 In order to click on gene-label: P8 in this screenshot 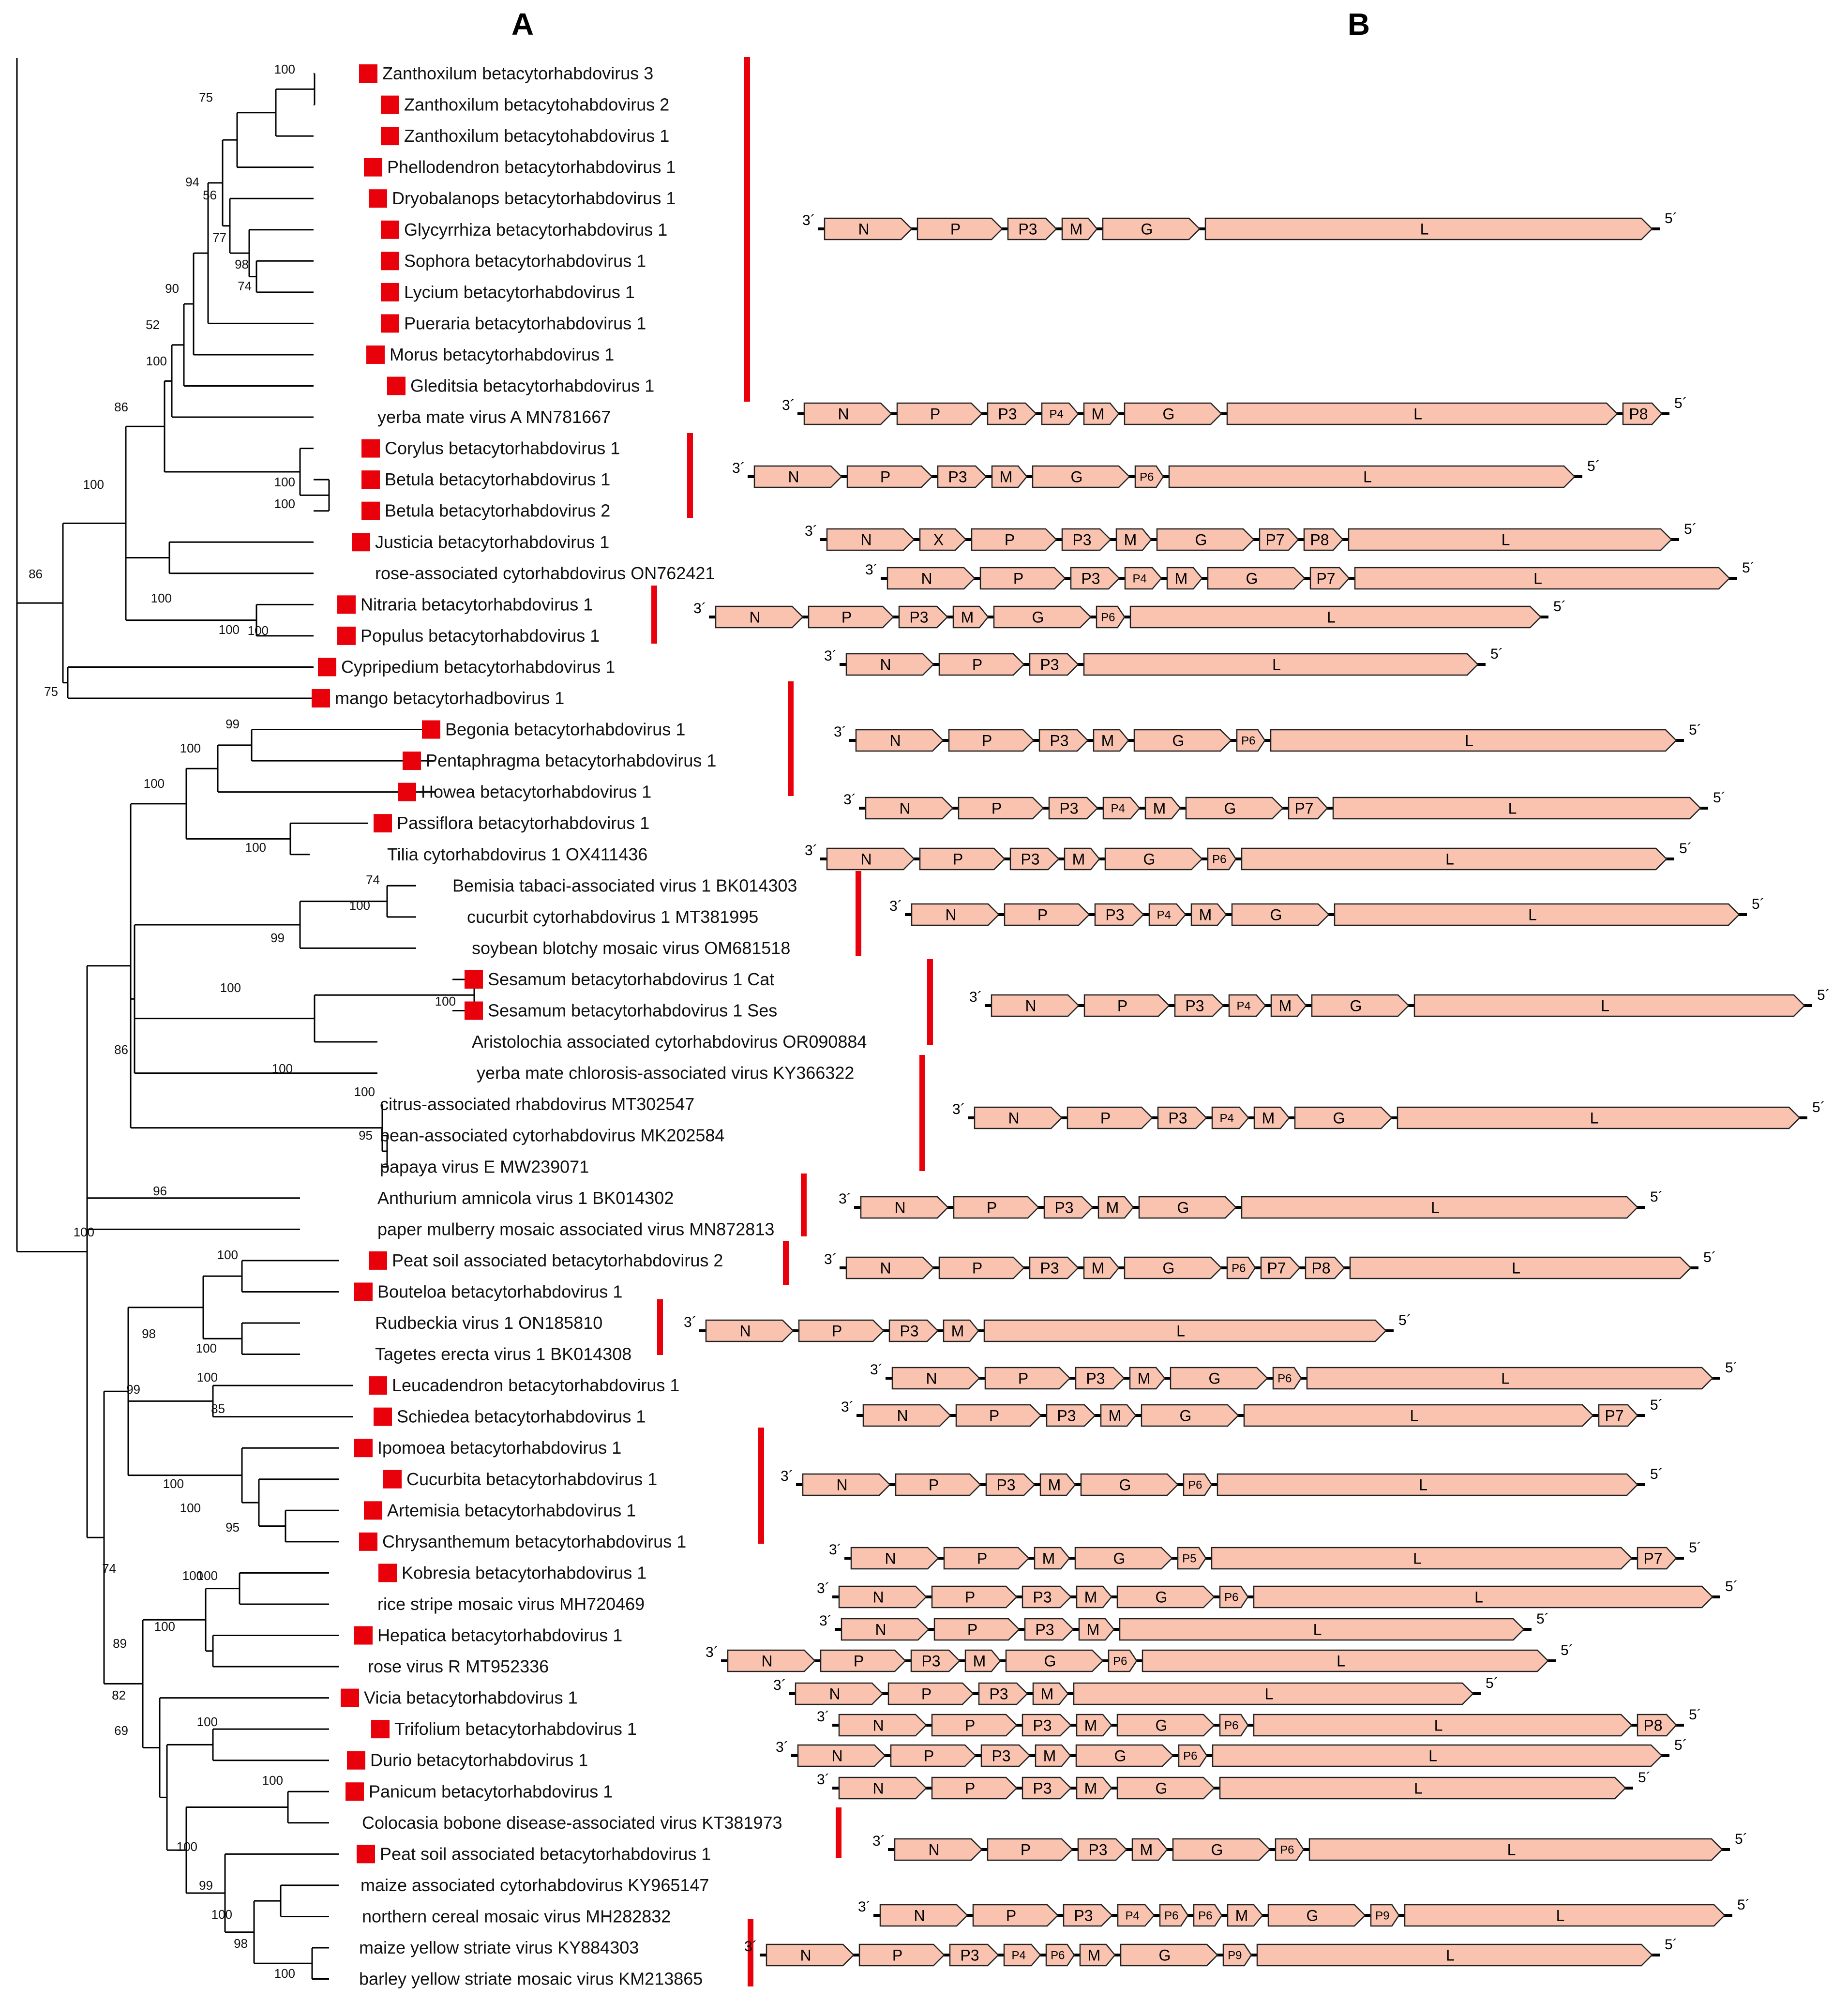, I will do `click(1319, 540)`.